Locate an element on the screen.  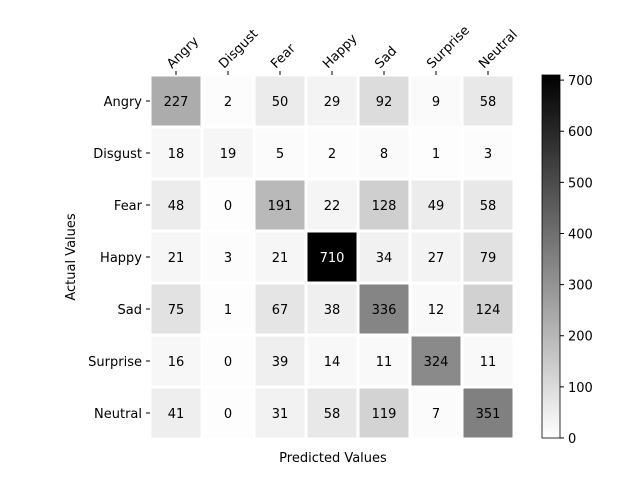
cell-value-label: 7 is located at coordinates (436, 414).